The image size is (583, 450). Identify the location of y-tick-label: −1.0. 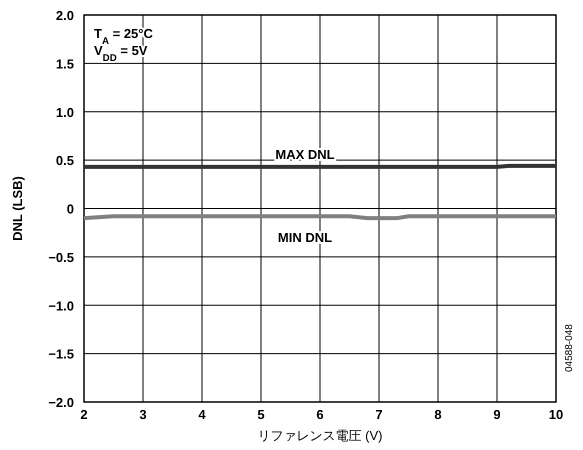
(61, 306).